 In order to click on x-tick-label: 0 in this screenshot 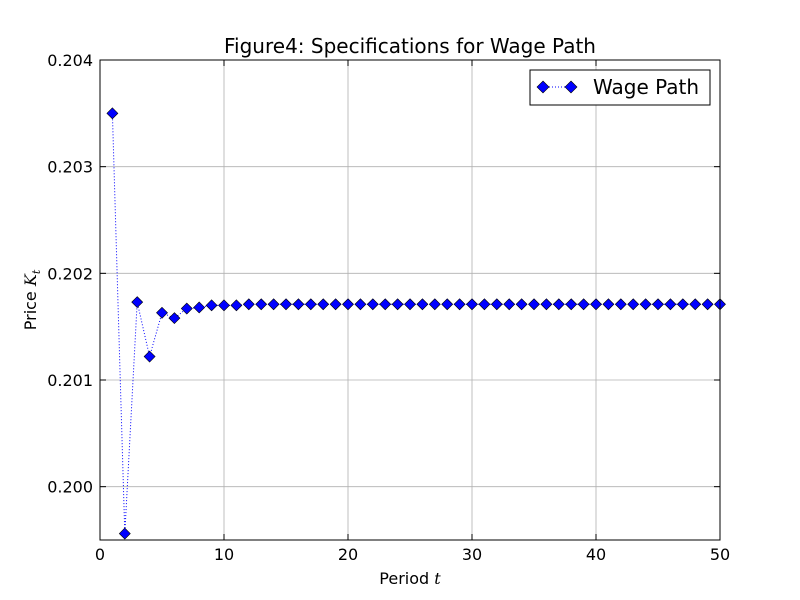, I will do `click(100, 554)`.